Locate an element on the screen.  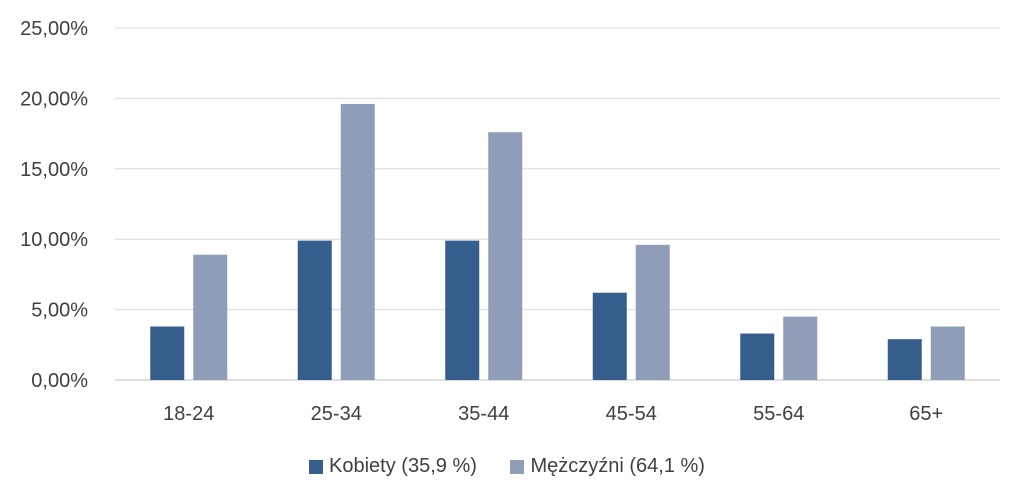
legend-label-series-2: Mężczyźni (64,1 %) is located at coordinates (617, 466).